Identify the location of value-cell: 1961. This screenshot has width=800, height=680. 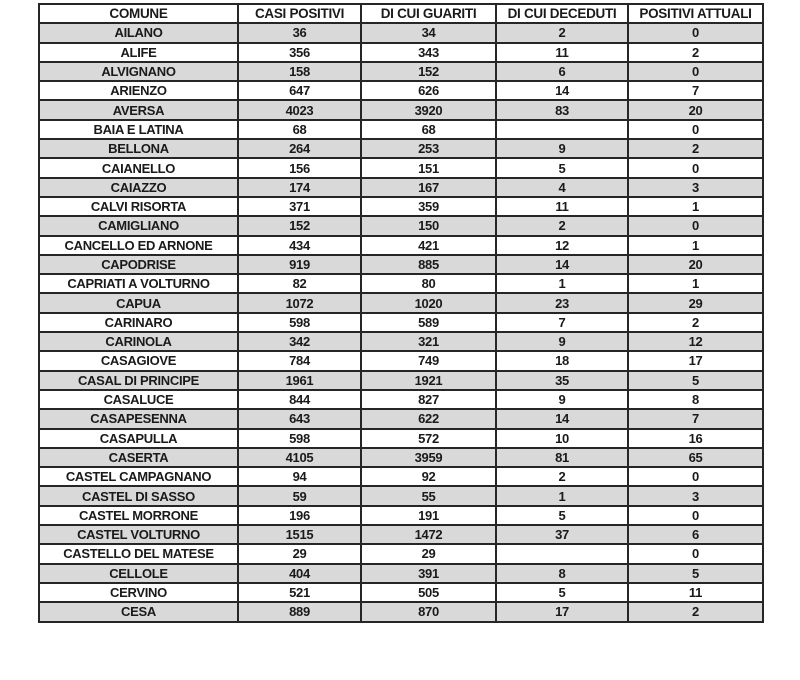
(299, 380).